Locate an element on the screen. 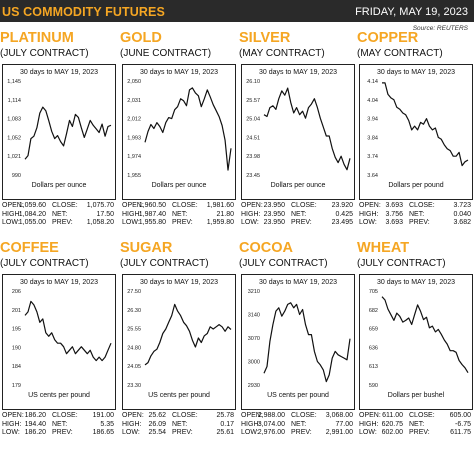 The image size is (474, 452). page-date: FRIDAY, MAY 19, 2023 is located at coordinates (411, 12).